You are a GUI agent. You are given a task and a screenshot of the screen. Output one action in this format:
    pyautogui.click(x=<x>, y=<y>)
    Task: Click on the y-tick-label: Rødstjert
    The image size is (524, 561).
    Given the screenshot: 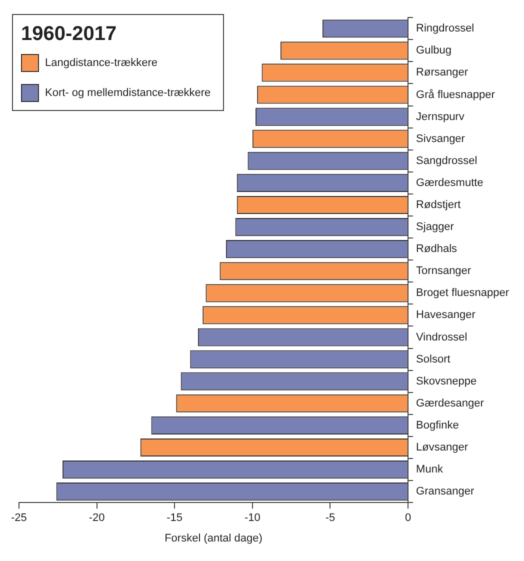 What is the action you would take?
    pyautogui.click(x=438, y=205)
    